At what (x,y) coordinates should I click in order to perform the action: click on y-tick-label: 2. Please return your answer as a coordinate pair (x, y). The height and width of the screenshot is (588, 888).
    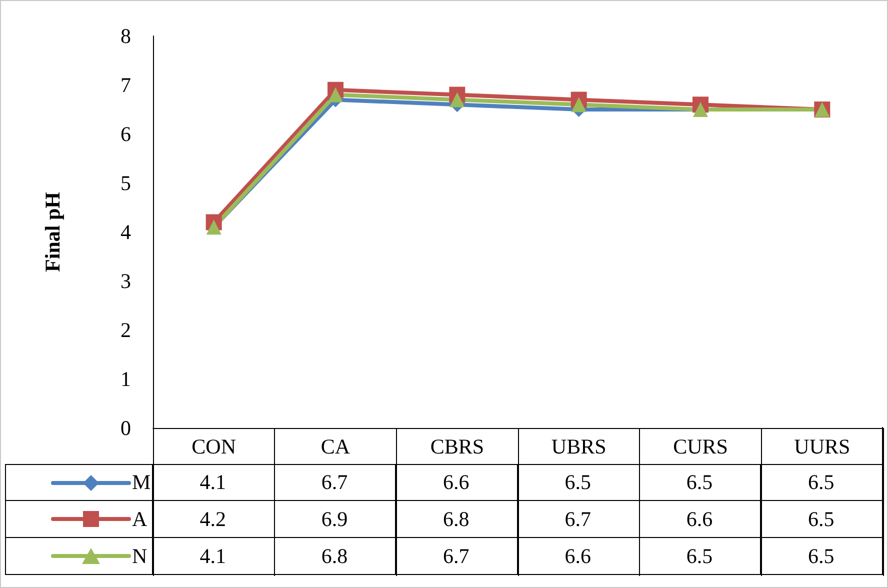
    Looking at the image, I should click on (125, 330).